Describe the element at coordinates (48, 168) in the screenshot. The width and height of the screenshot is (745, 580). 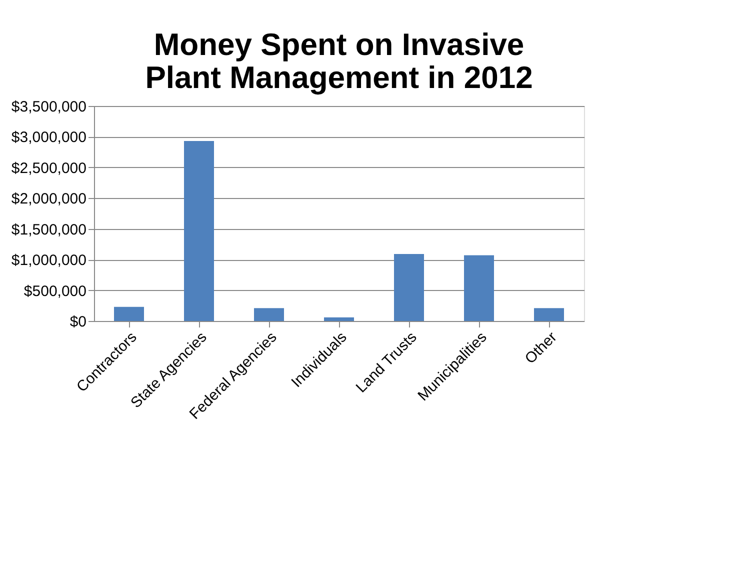
I see `y-tick-label: $2,500,000` at that location.